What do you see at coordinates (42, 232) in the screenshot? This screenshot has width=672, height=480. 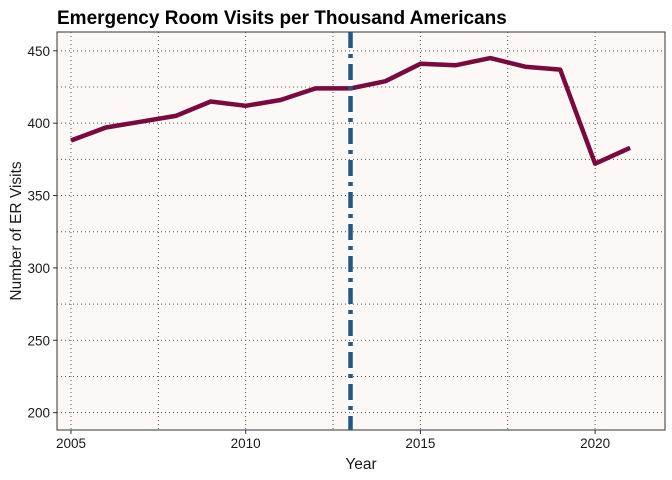 I see `y-axis: 200 250 300 350 400 450` at bounding box center [42, 232].